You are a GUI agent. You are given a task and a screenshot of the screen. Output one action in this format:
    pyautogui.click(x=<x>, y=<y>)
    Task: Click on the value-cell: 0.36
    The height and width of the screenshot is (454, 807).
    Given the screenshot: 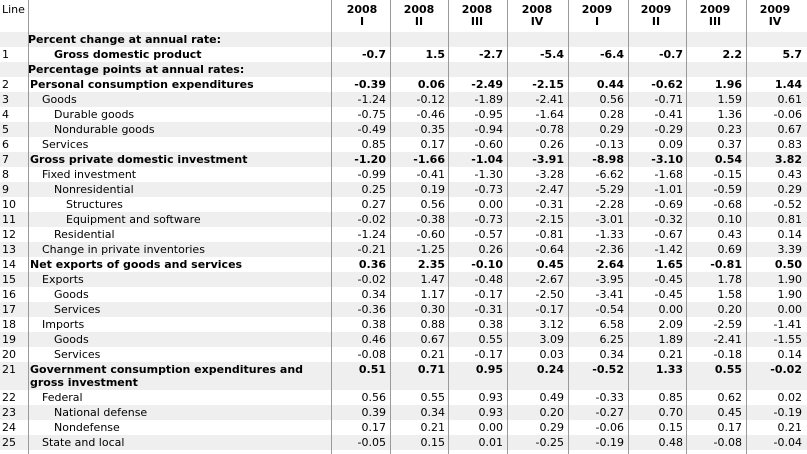 What is the action you would take?
    pyautogui.click(x=372, y=264)
    